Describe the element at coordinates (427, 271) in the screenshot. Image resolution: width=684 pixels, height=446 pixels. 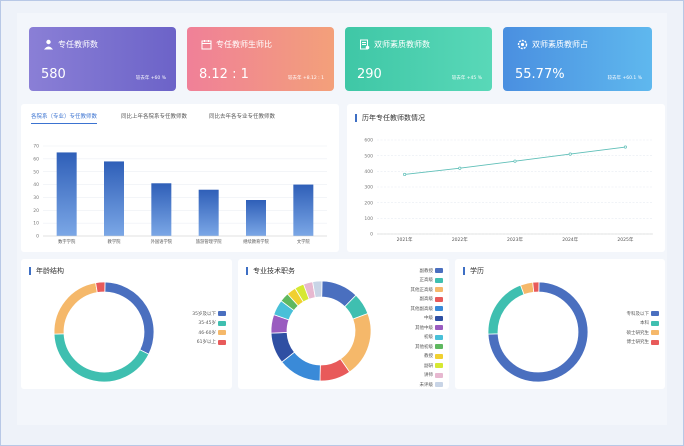
I see `legend-item: 副教授` at that location.